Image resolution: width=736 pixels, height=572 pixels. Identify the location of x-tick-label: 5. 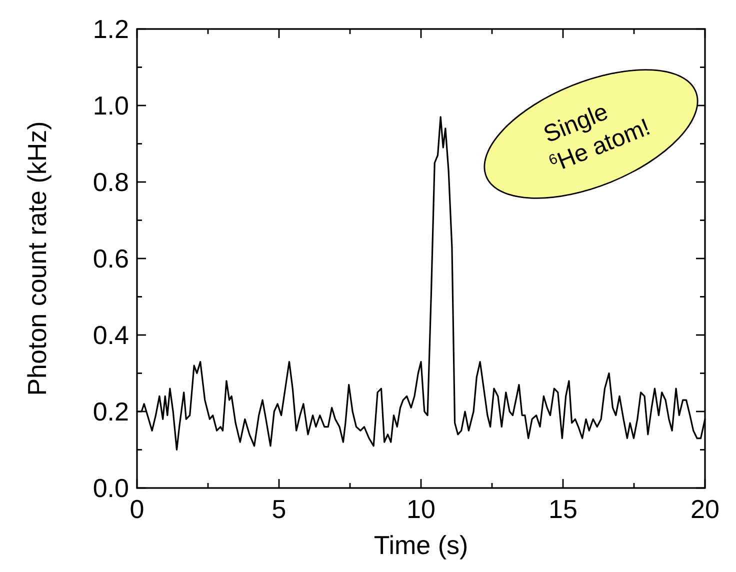
(279, 509).